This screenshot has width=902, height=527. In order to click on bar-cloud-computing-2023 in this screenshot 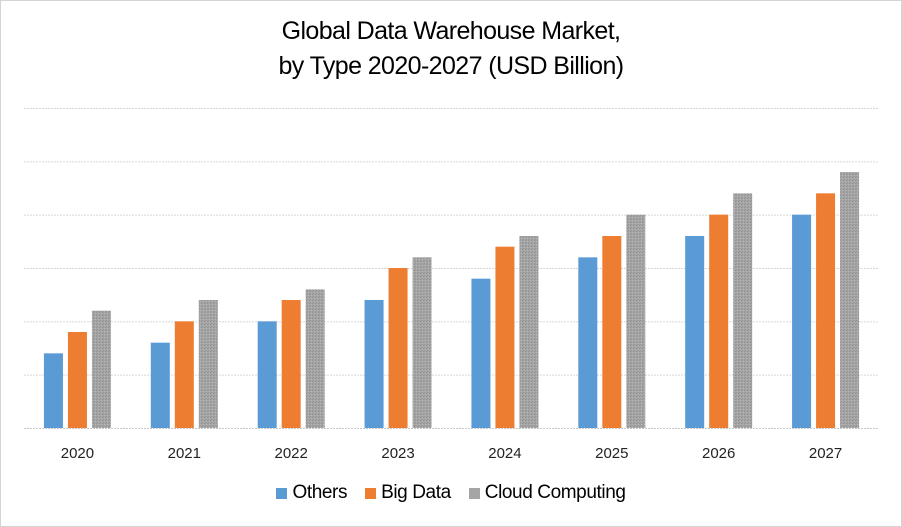, I will do `click(422, 342)`.